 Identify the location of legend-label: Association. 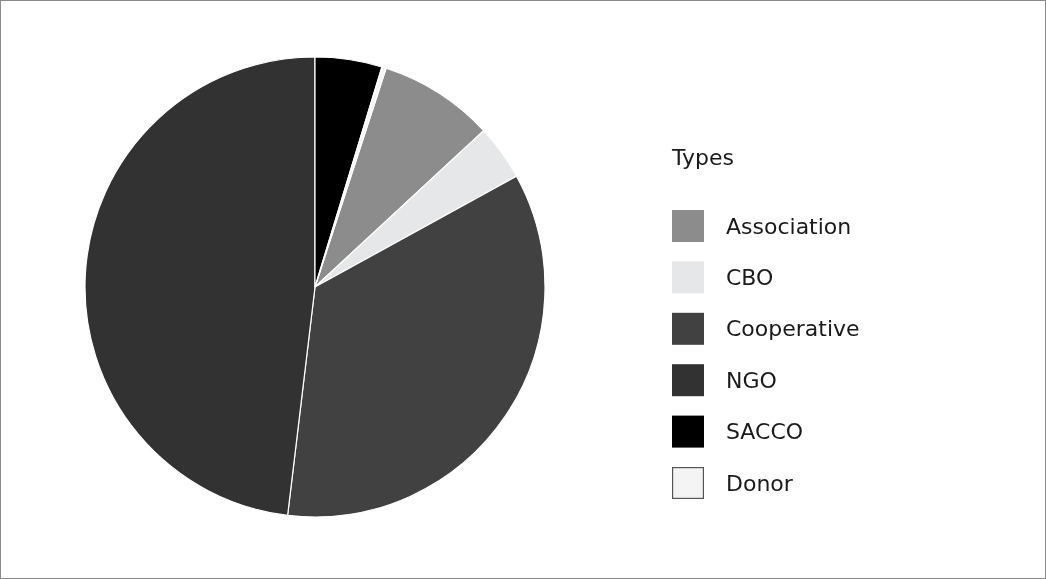
(789, 226).